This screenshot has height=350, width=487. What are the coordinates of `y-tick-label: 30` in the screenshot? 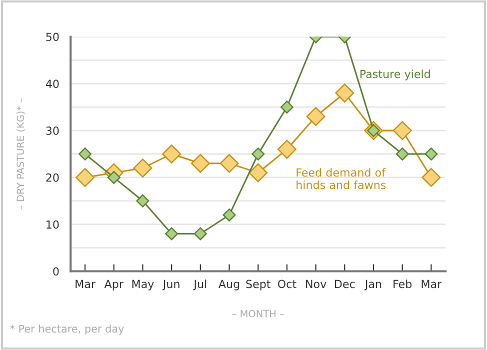 It's located at (52, 130).